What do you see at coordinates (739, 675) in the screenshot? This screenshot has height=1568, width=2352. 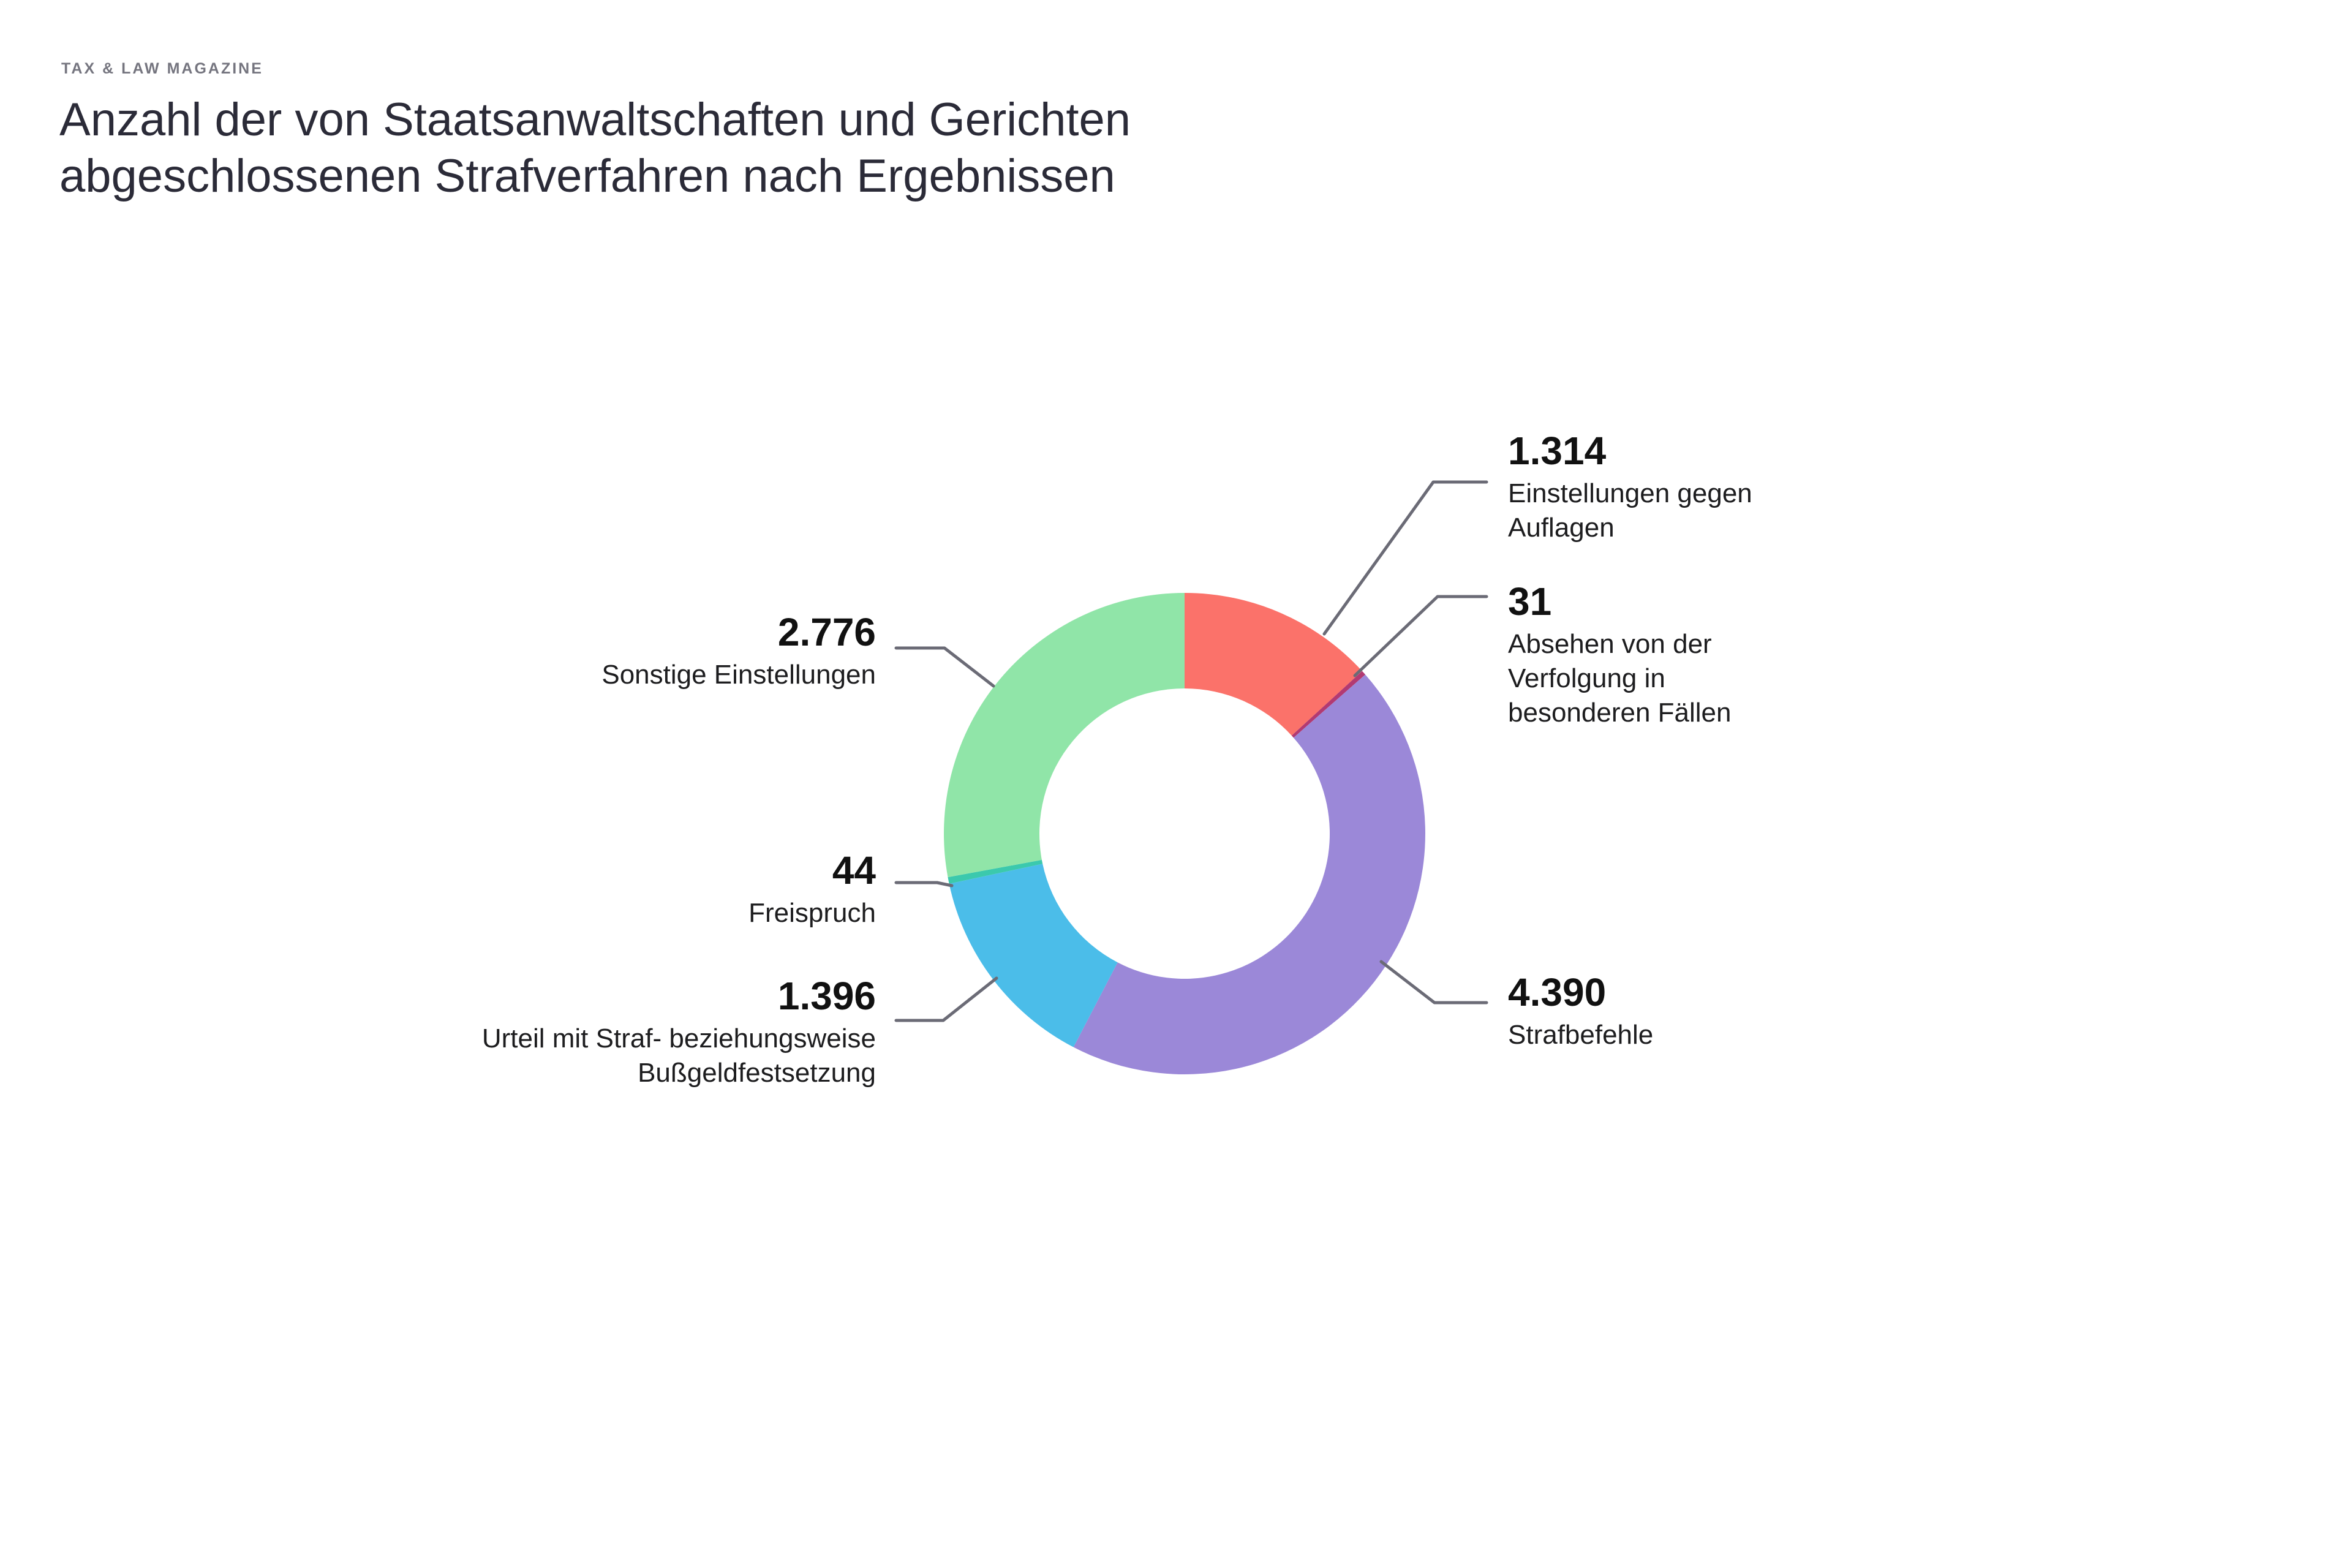 I see `callout-label: Sonstige Einstellungen` at bounding box center [739, 675].